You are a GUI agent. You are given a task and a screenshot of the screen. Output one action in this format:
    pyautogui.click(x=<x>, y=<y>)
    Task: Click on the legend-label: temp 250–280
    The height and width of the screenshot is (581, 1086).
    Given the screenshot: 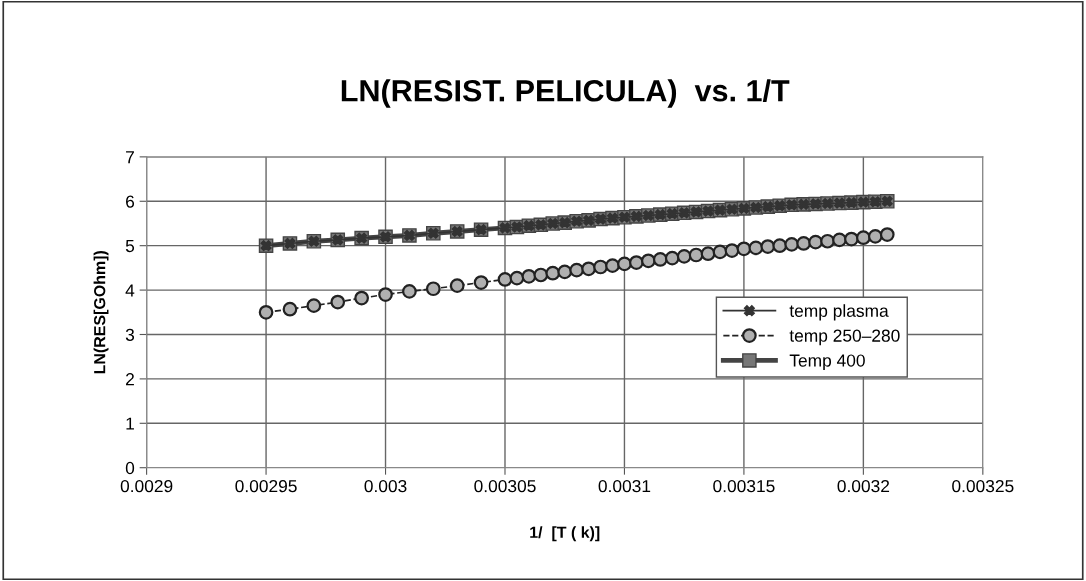 What is the action you would take?
    pyautogui.click(x=844, y=337)
    